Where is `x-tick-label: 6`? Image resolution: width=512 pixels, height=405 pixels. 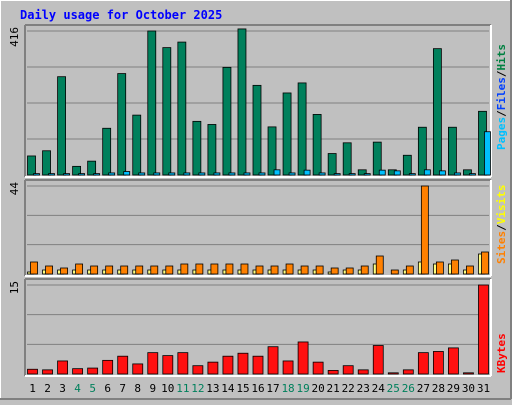
x-tick-label: 6 is located at coordinates (107, 388).